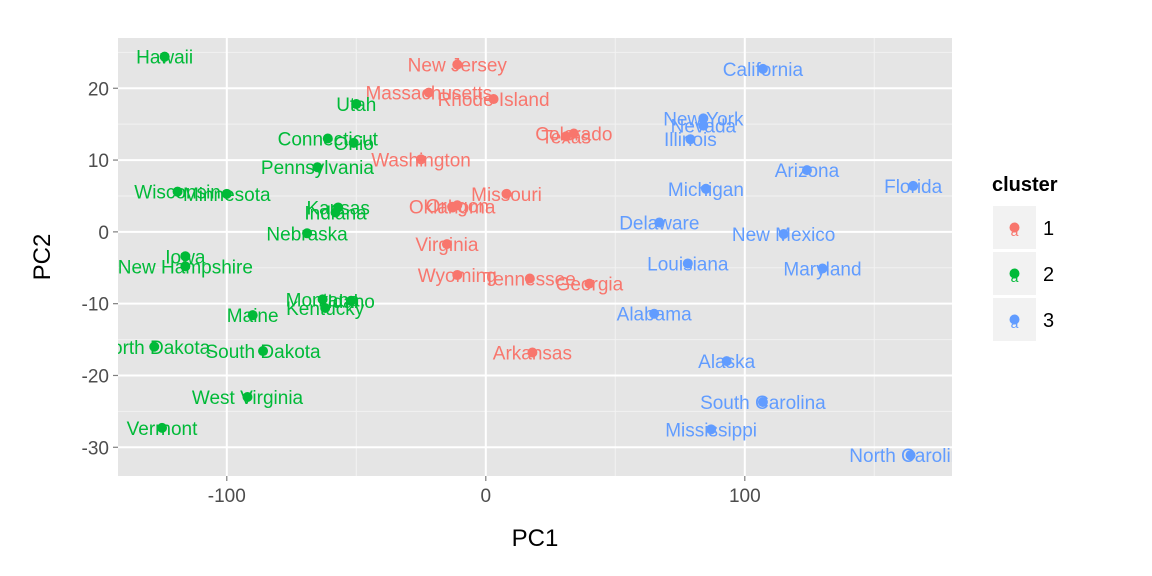 This screenshot has height=576, width=1152. I want to click on y-tick-label: -30, so click(95, 448).